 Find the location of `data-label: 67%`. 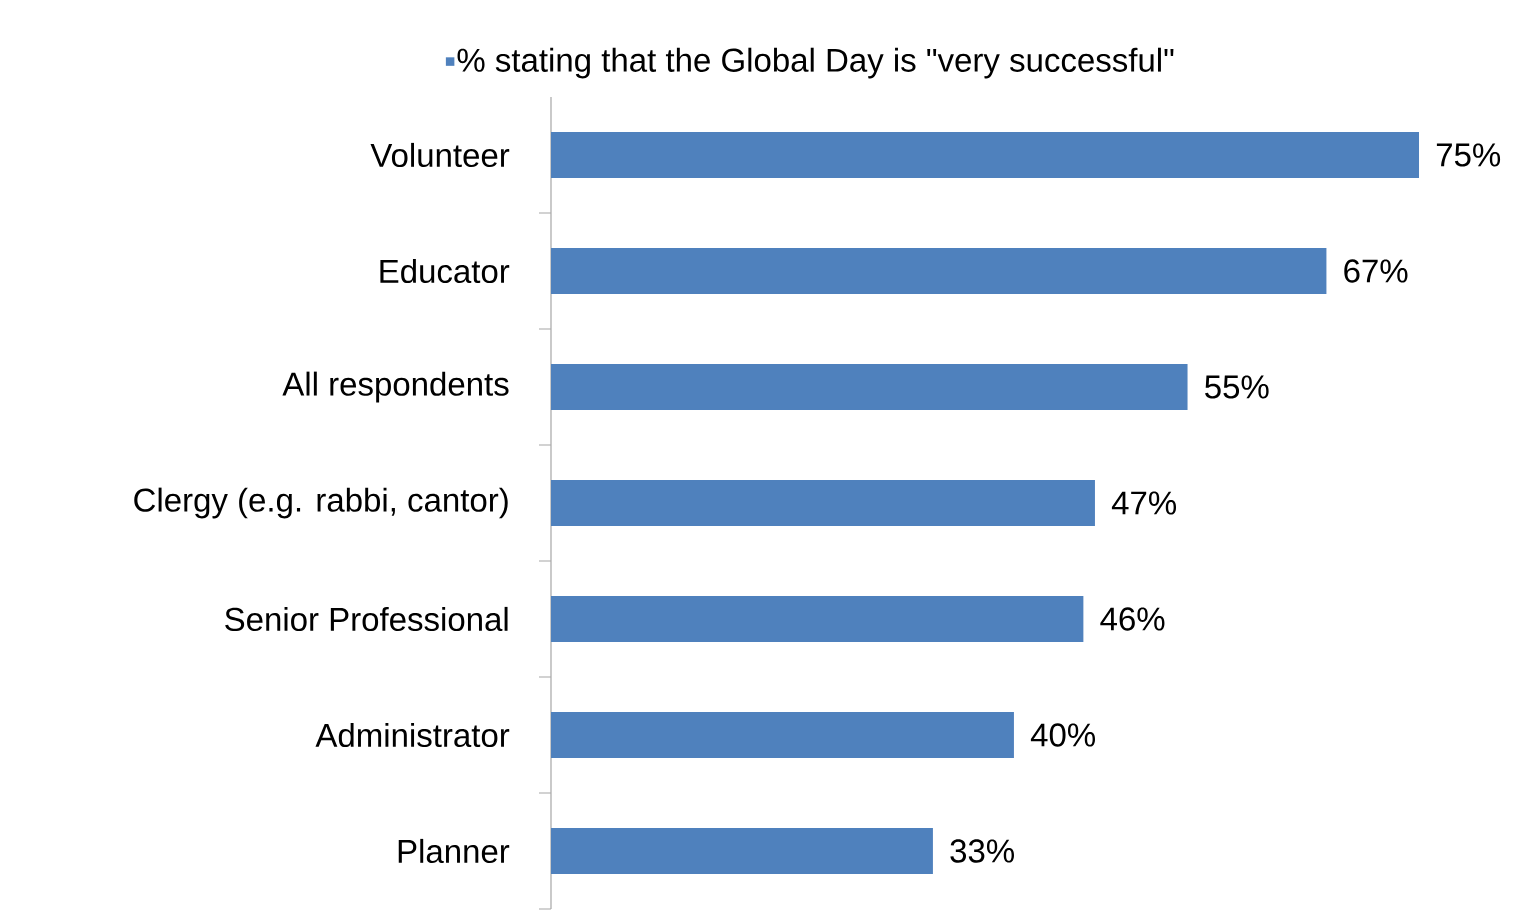

data-label: 67% is located at coordinates (1376, 271).